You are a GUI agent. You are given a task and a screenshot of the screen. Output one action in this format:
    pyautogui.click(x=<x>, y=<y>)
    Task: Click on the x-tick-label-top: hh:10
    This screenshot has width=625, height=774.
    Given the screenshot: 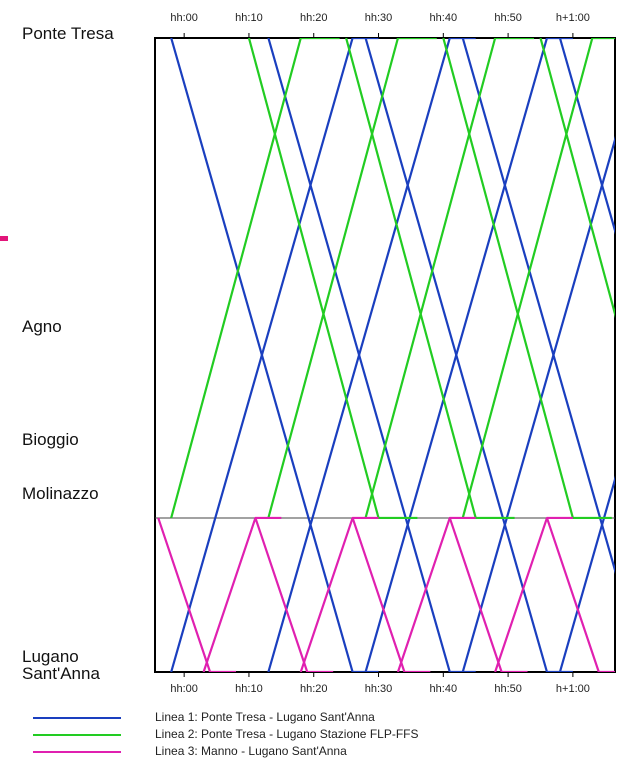 What is the action you would take?
    pyautogui.click(x=249, y=18)
    